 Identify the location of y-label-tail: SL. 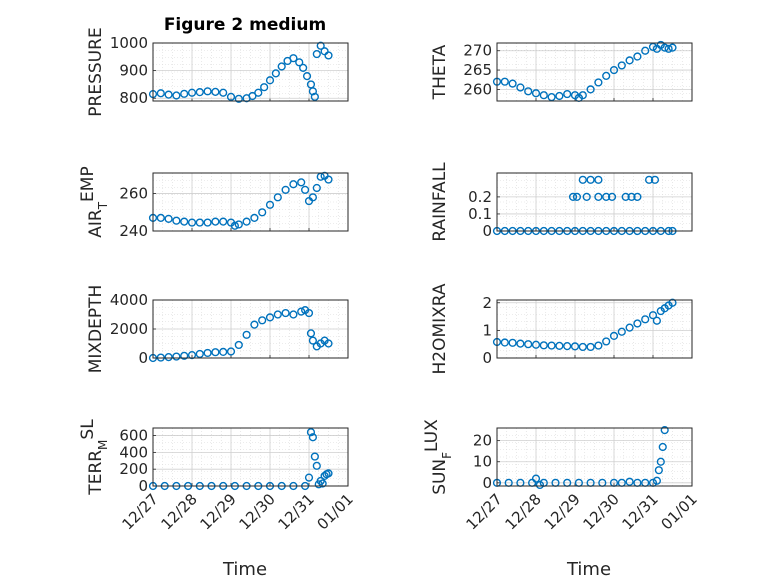
(88, 429).